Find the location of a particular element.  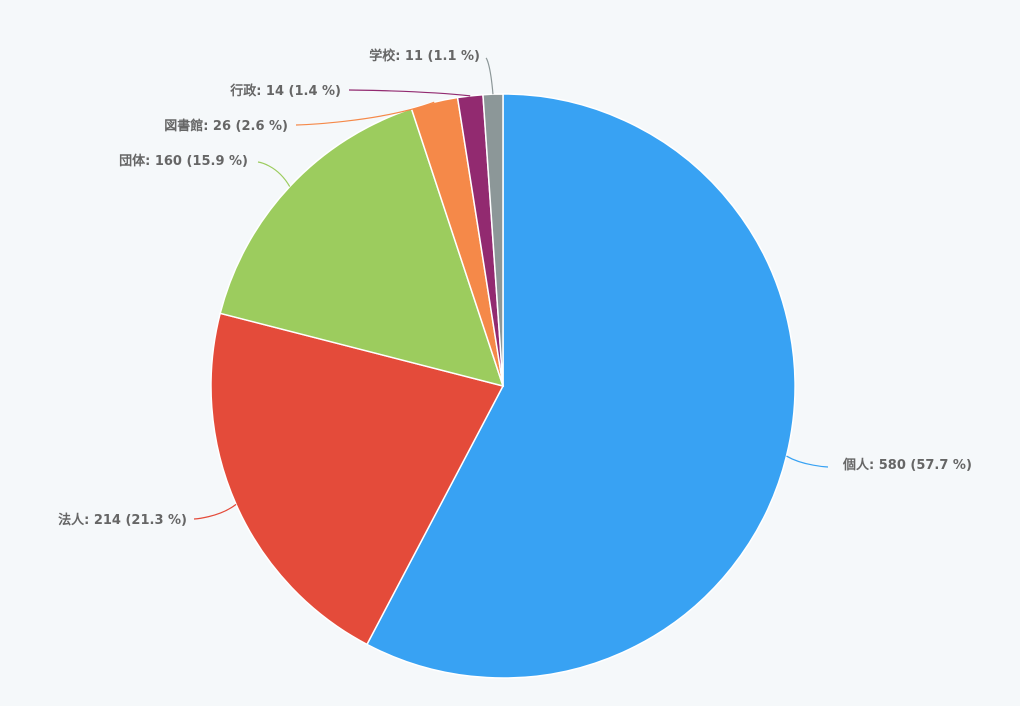

data-label-5: 行政: 14 (1.4 %) is located at coordinates (285, 91).